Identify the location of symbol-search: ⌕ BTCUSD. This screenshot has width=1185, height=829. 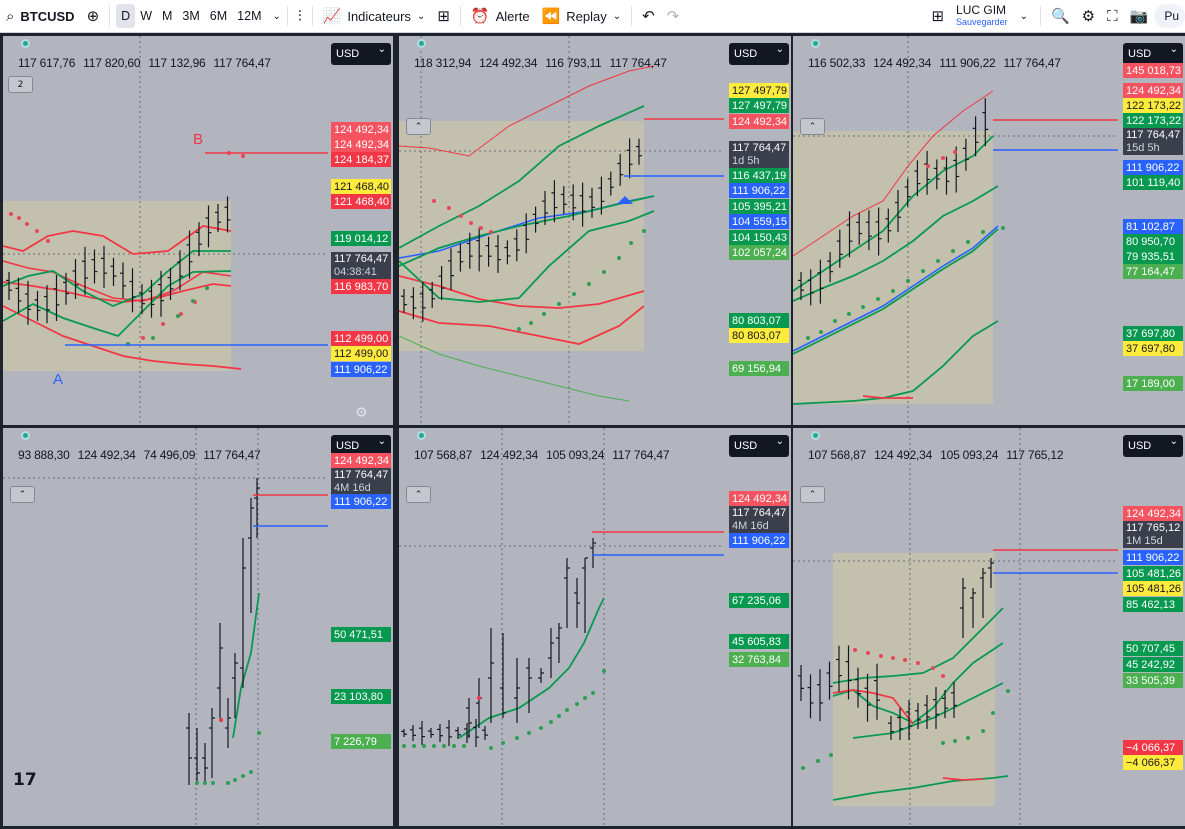
(40, 16).